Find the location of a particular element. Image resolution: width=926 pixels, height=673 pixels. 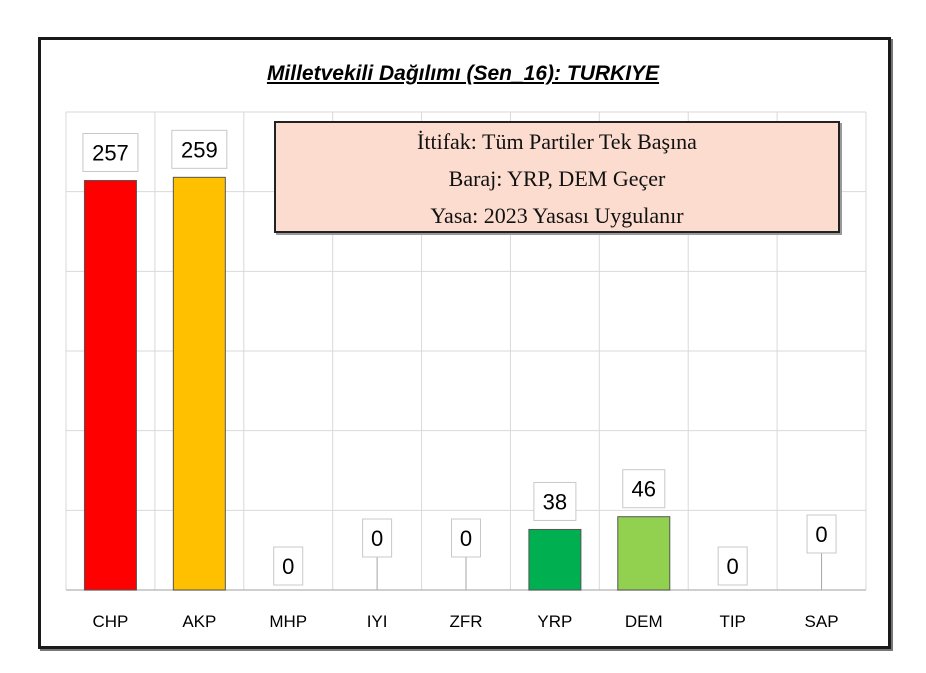

info-threshold: Baraj: YRP, DEM Geçer is located at coordinates (557, 178).